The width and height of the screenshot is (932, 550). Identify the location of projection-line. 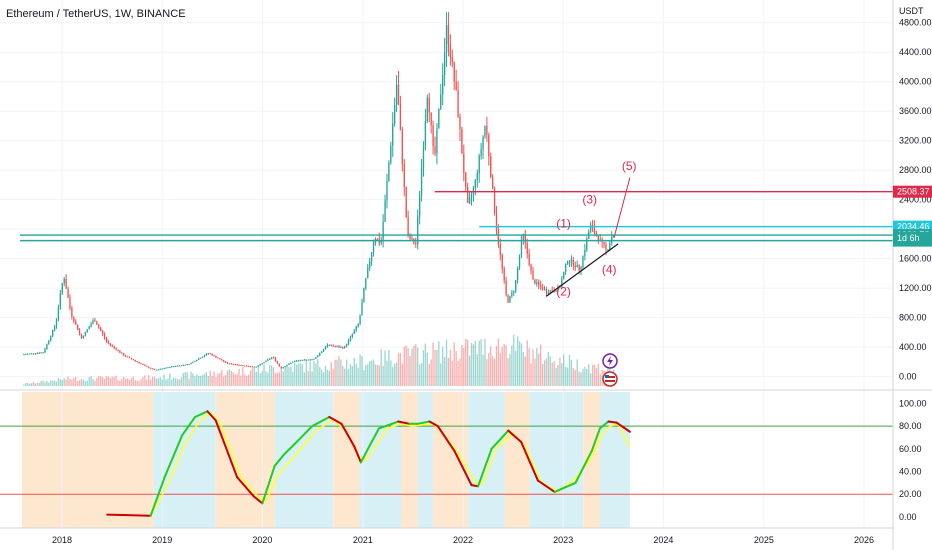
(622, 208).